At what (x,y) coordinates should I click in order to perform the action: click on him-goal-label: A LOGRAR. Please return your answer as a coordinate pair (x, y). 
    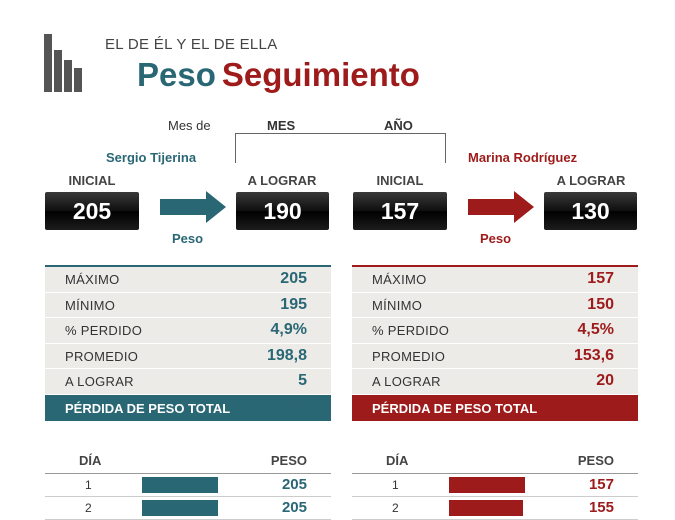
    Looking at the image, I should click on (282, 180).